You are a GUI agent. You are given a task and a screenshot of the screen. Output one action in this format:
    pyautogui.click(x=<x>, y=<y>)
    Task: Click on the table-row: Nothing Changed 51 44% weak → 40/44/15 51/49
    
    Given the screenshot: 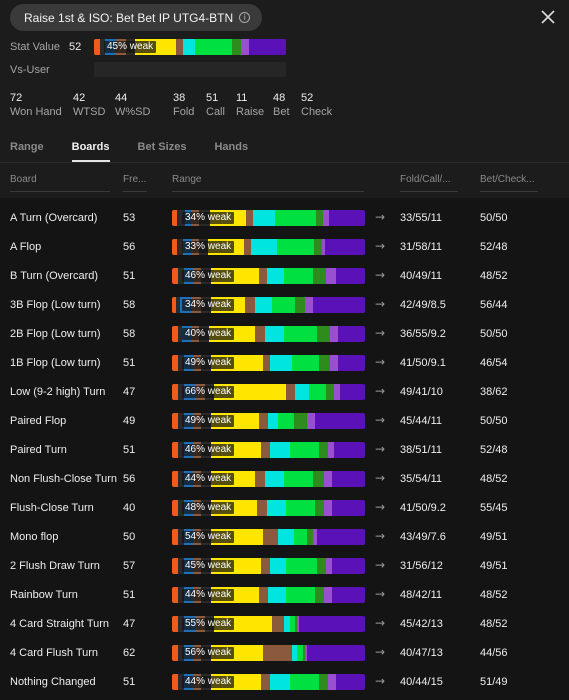 What is the action you would take?
    pyautogui.click(x=284, y=681)
    